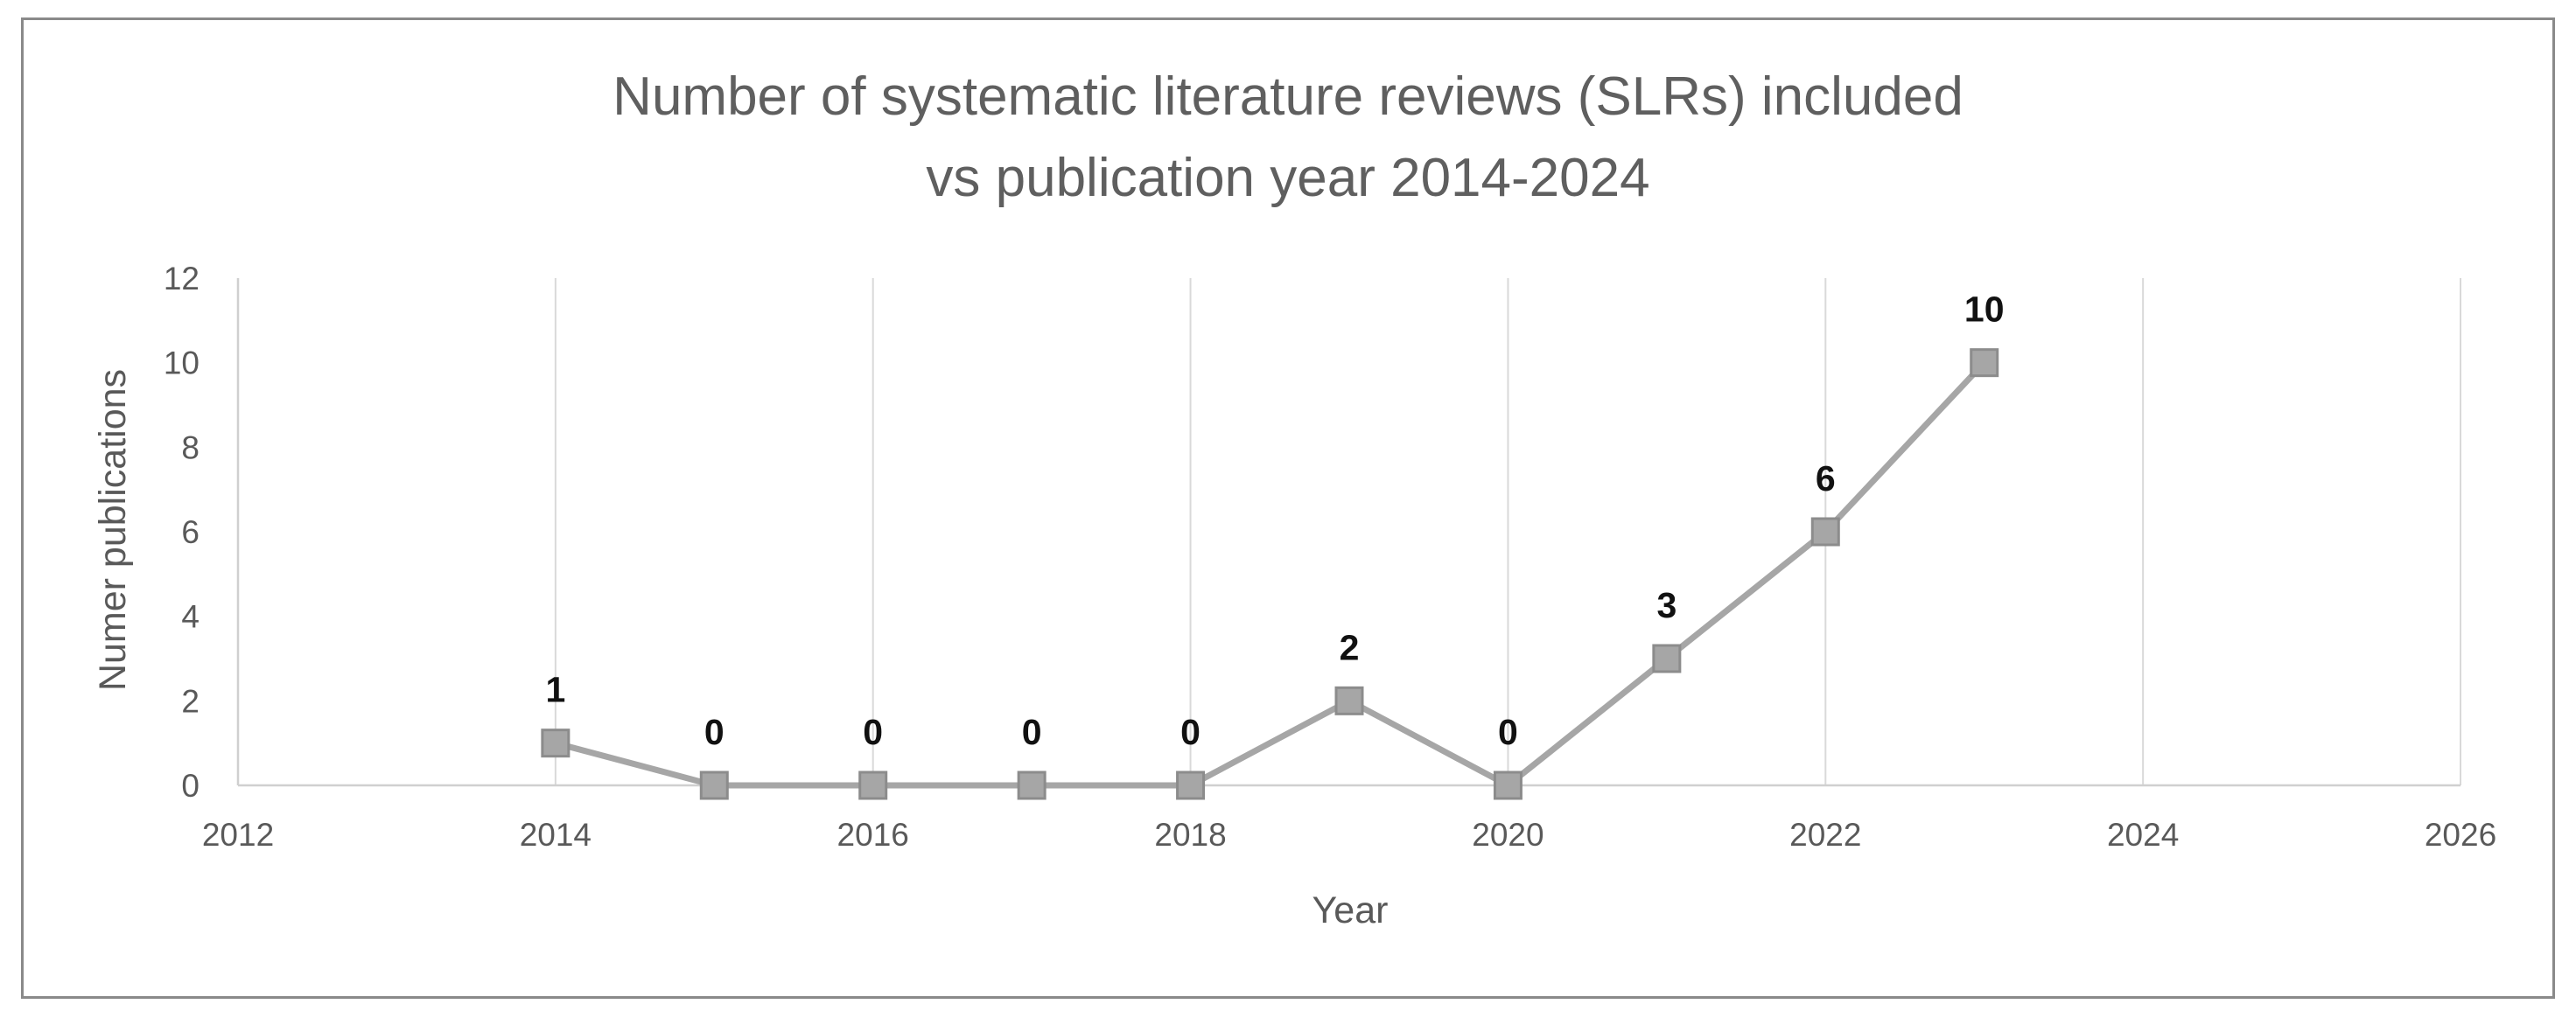 Image resolution: width=2576 pixels, height=1018 pixels. What do you see at coordinates (113, 530) in the screenshot?
I see `y-axis-title: Numer publications` at bounding box center [113, 530].